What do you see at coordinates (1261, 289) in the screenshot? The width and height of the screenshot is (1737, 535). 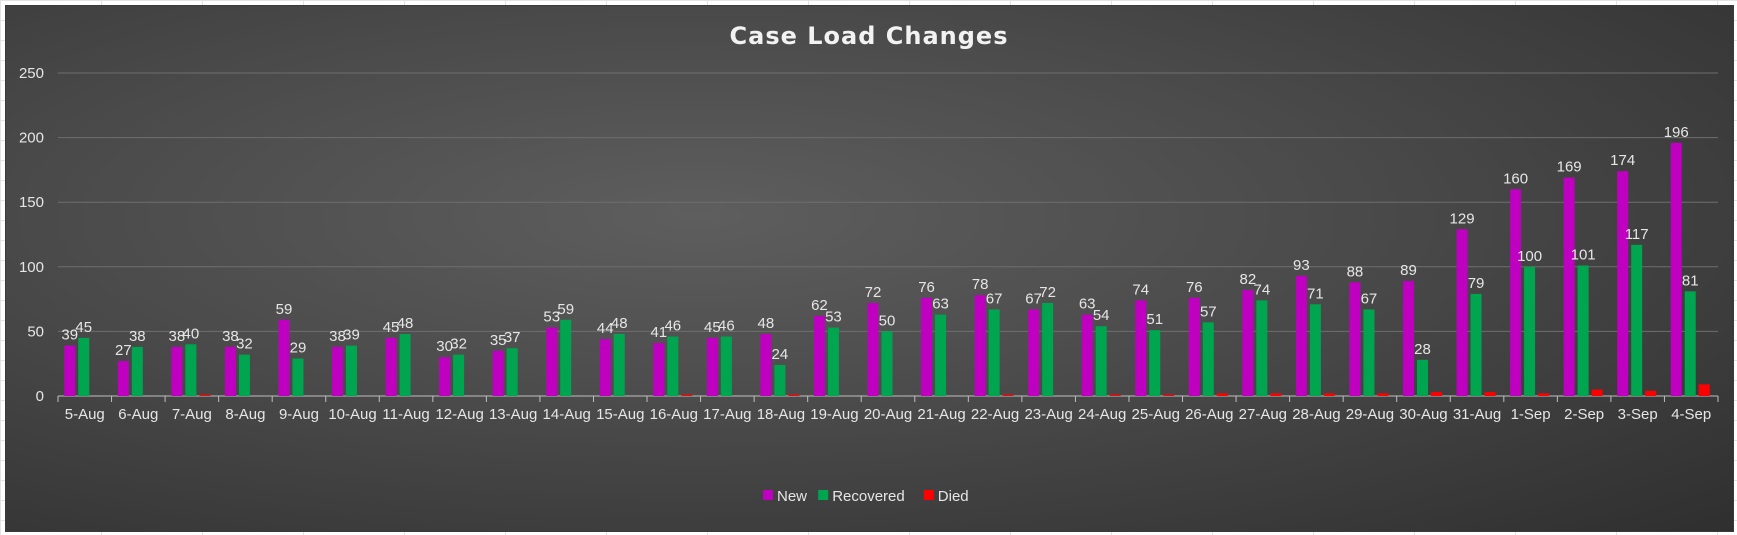 I see `data-label-recovered: 74` at bounding box center [1261, 289].